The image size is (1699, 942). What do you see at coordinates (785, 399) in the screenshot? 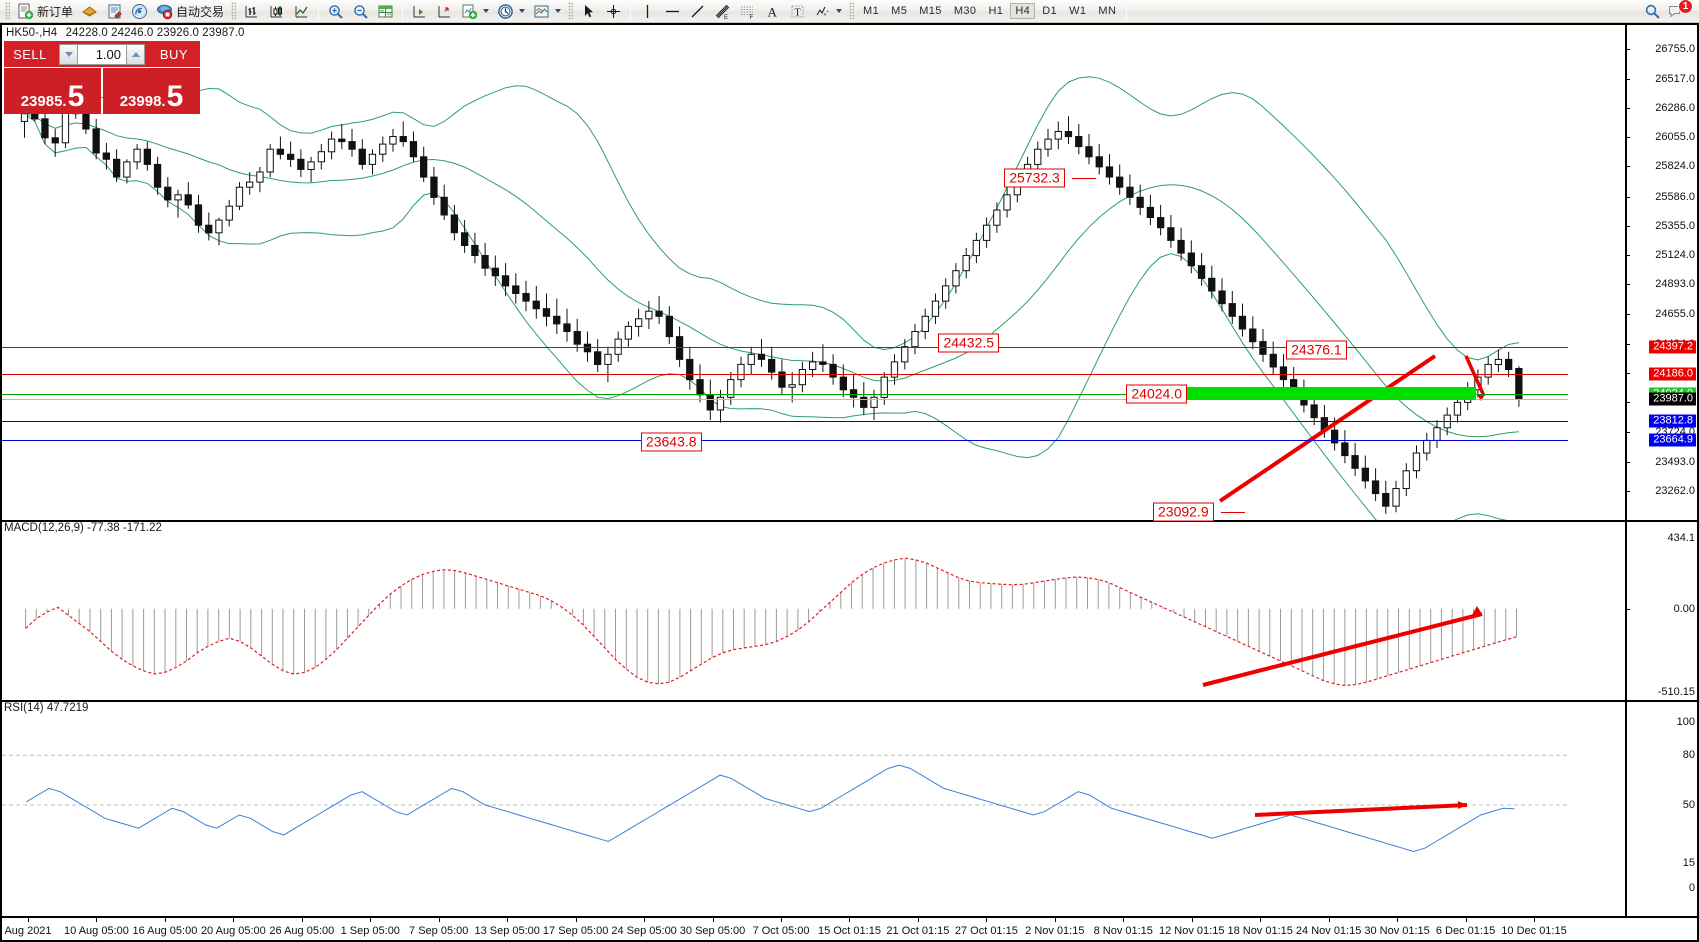
I see `current-price-line` at bounding box center [785, 399].